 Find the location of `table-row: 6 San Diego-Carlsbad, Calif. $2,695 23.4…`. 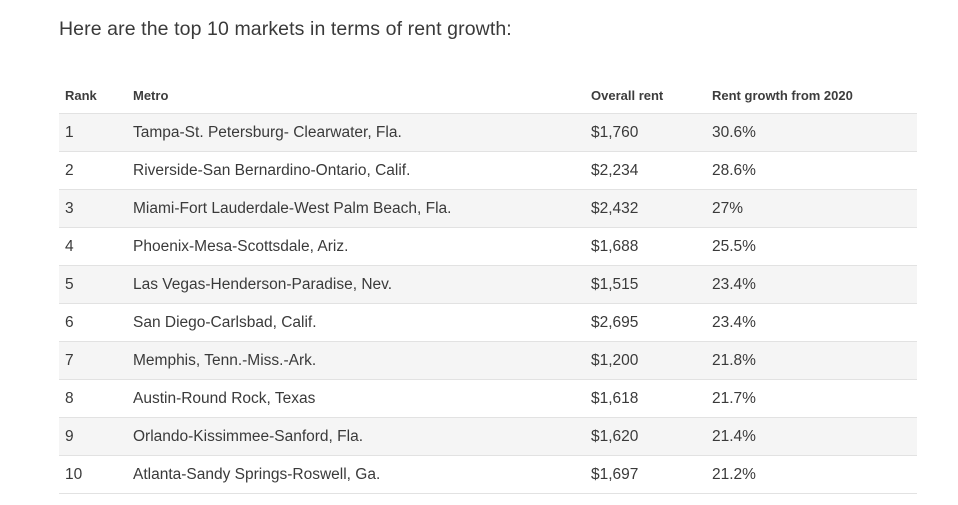

table-row: 6 San Diego-Carlsbad, Calif. $2,695 23.4… is located at coordinates (488, 322).